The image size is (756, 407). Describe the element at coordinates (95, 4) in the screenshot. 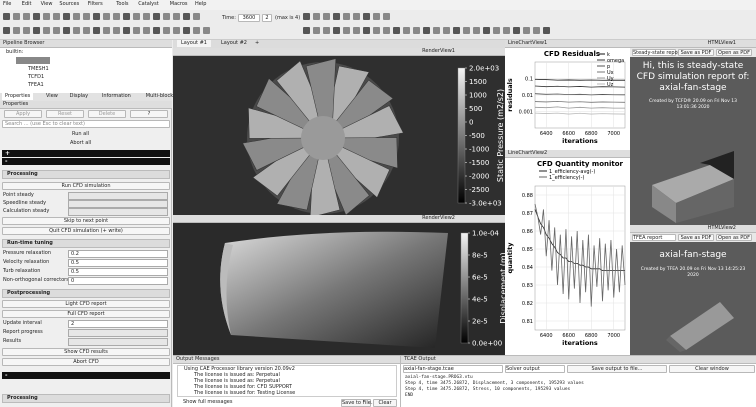

I see `menu-item: Filters` at that location.